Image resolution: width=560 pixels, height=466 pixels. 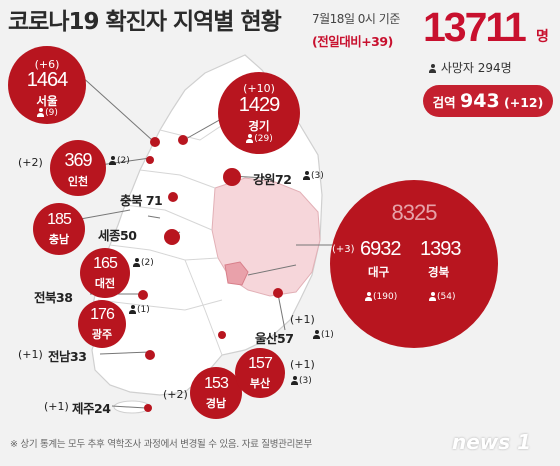 What do you see at coordinates (67, 356) in the screenshot?
I see `jeonnam-label: 전남33` at bounding box center [67, 356].